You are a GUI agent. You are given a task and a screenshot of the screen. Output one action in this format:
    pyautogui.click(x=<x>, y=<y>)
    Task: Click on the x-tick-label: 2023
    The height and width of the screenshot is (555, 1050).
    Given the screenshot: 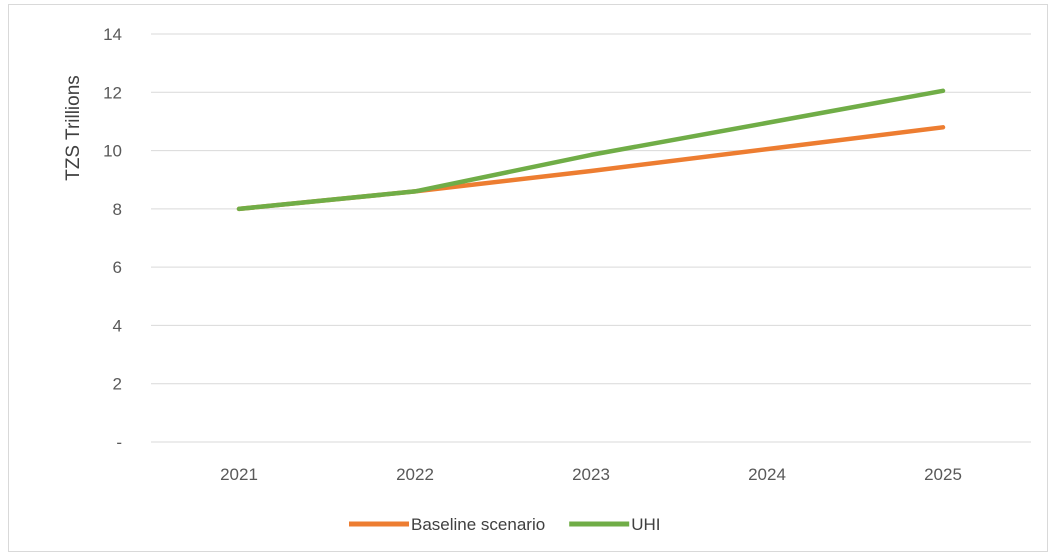 What is the action you would take?
    pyautogui.click(x=591, y=474)
    